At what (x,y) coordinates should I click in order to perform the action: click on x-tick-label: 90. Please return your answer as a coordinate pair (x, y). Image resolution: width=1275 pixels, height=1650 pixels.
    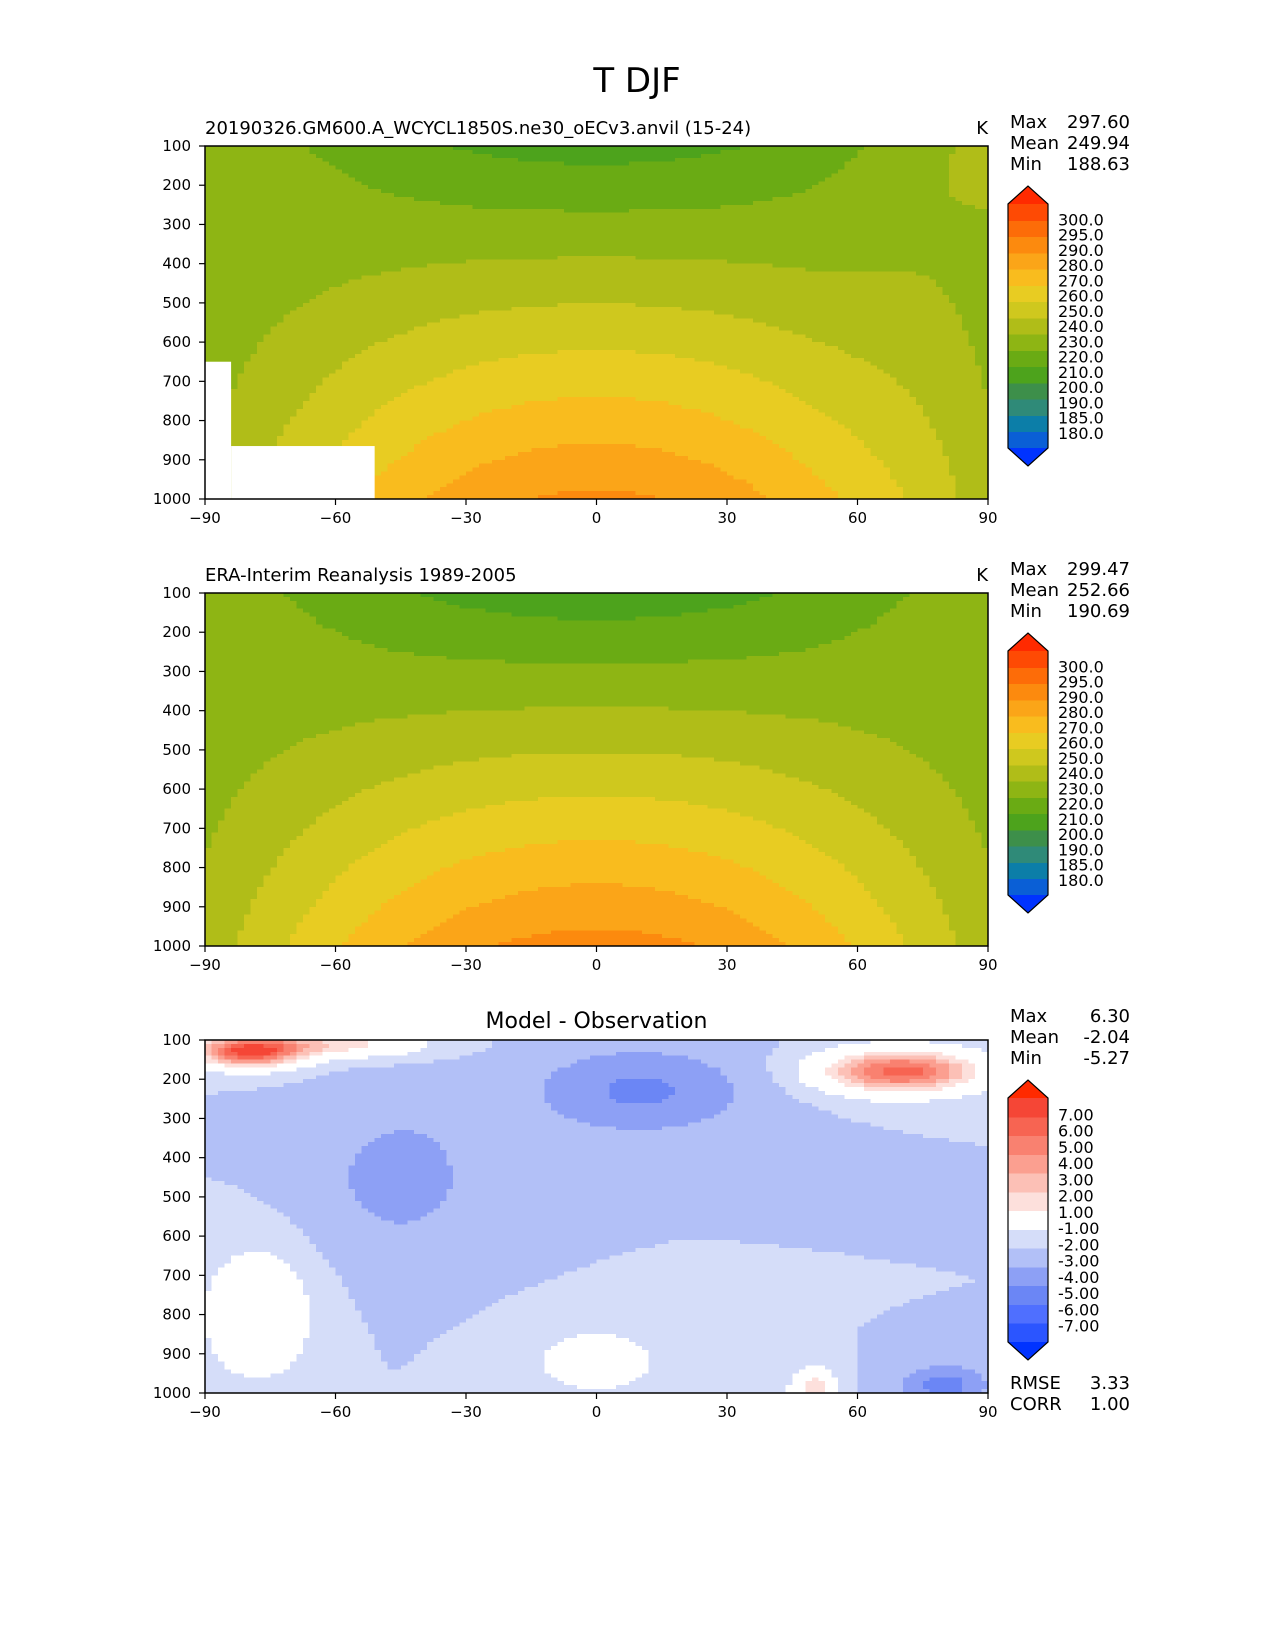
    Looking at the image, I should click on (987, 965).